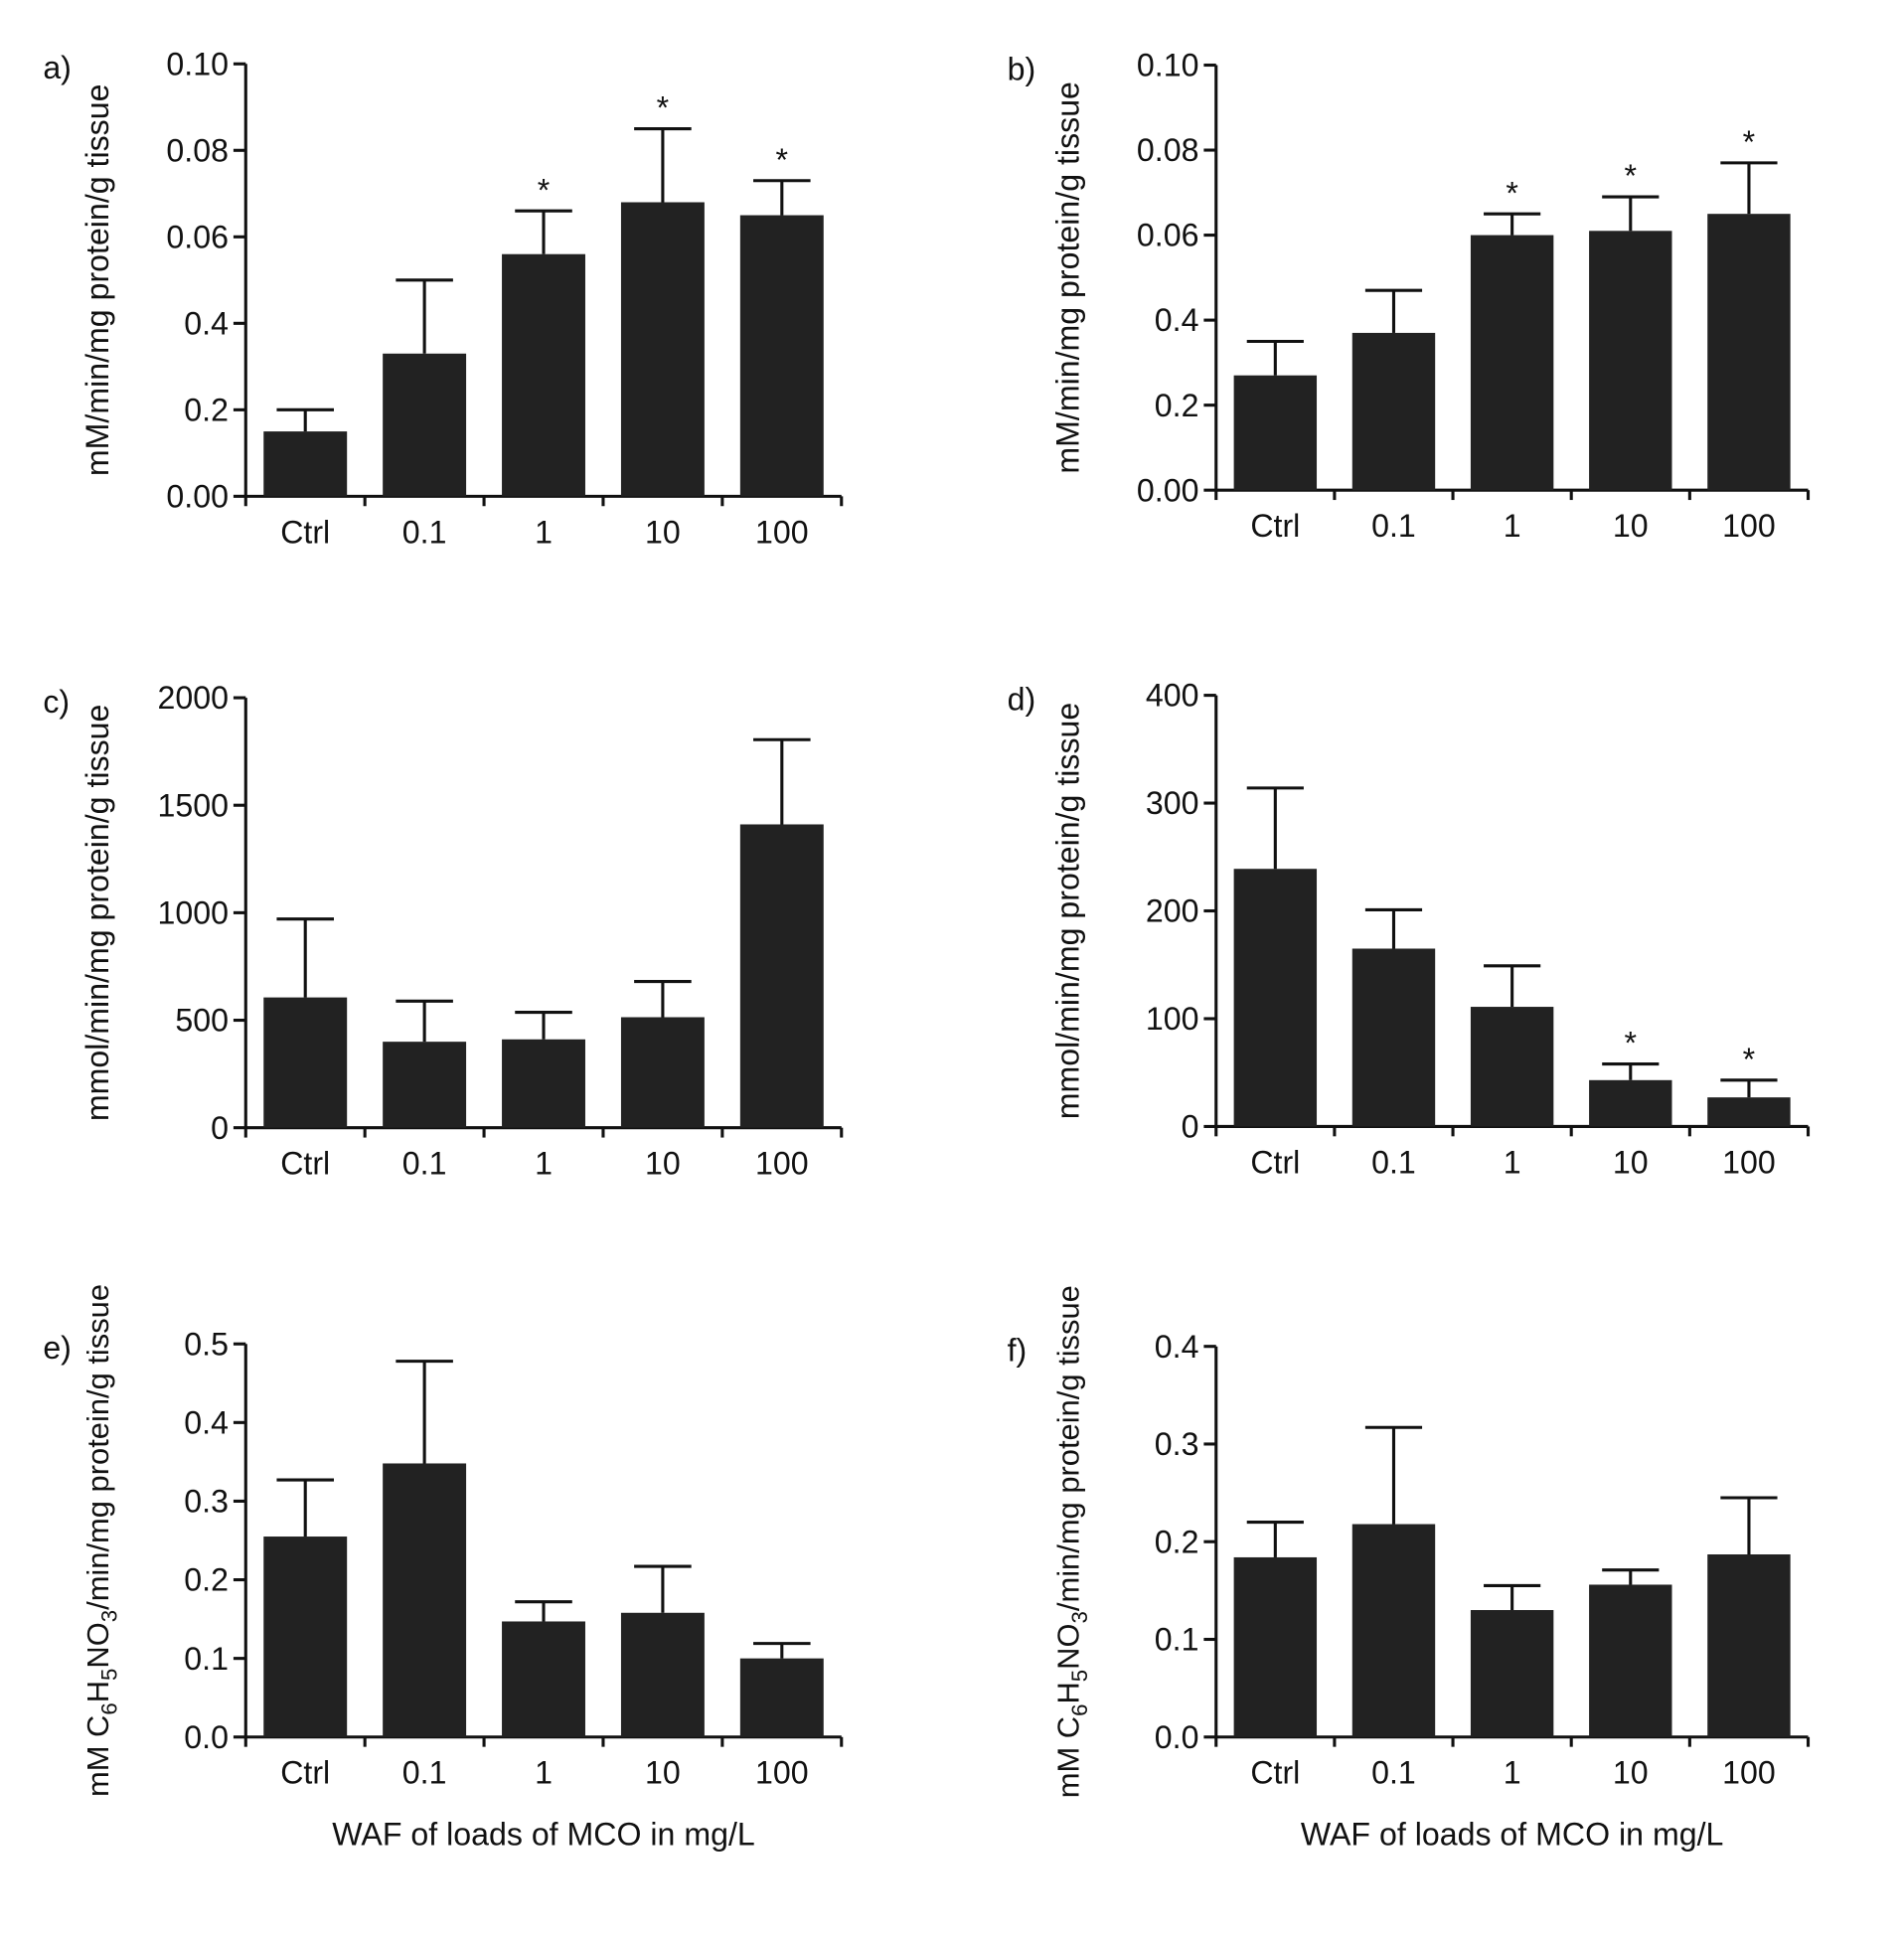 The image size is (1904, 1941). What do you see at coordinates (1172, 1019) in the screenshot?
I see `y-tick-label: 100` at bounding box center [1172, 1019].